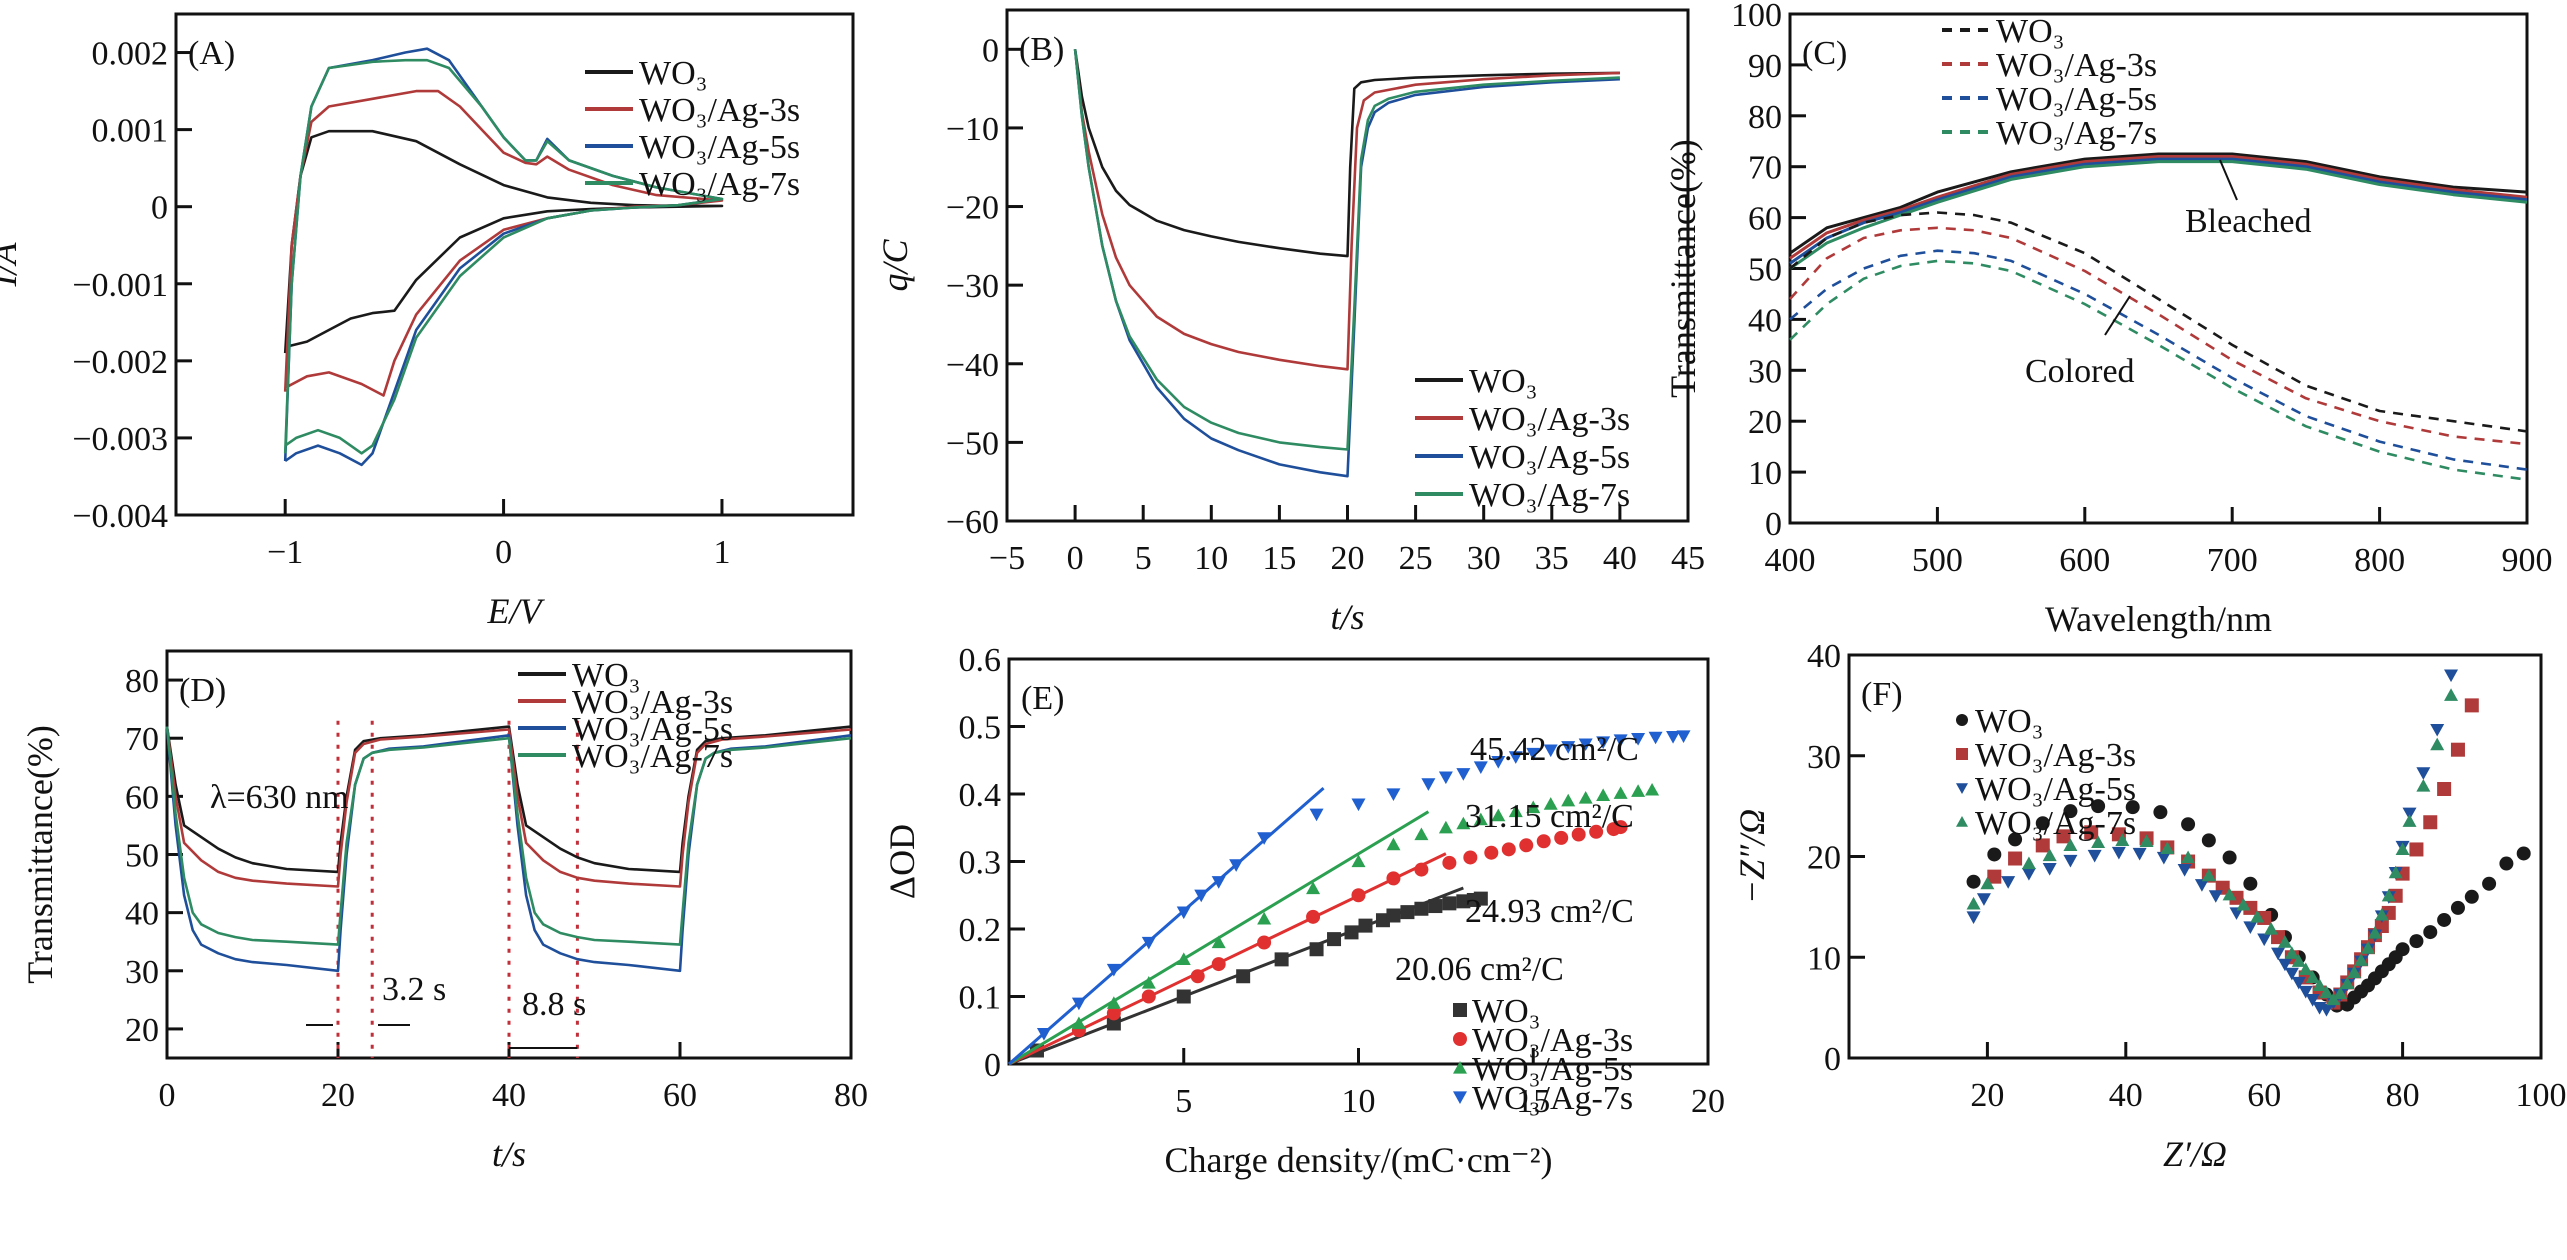  Describe the element at coordinates (2541, 1095) in the screenshot. I see `x-tick-label: 100` at that location.